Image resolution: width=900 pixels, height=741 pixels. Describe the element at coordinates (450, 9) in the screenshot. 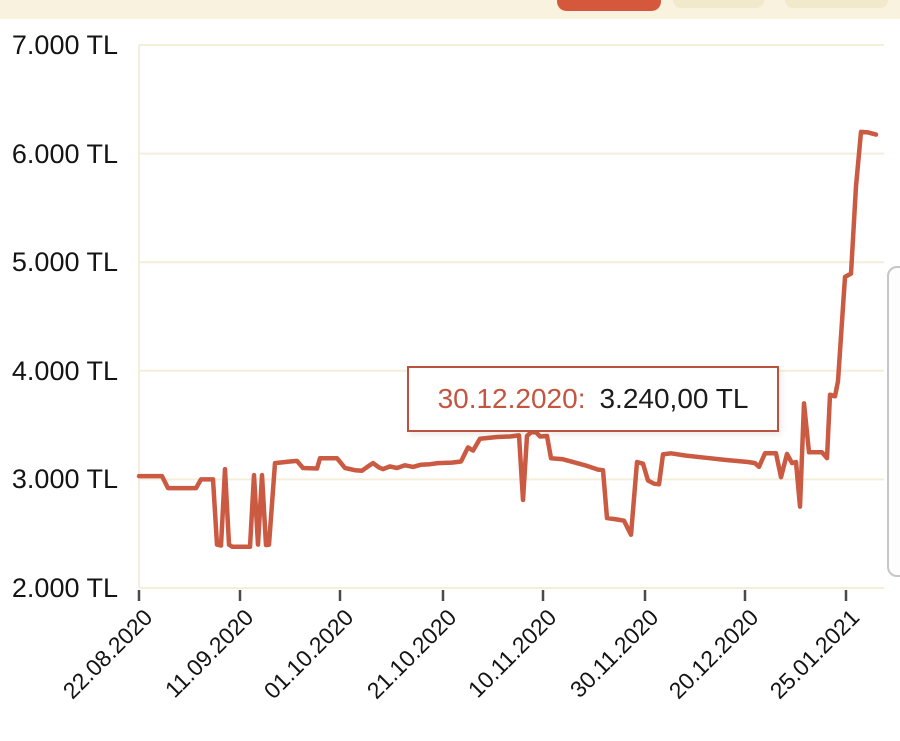

I see `toolbar` at that location.